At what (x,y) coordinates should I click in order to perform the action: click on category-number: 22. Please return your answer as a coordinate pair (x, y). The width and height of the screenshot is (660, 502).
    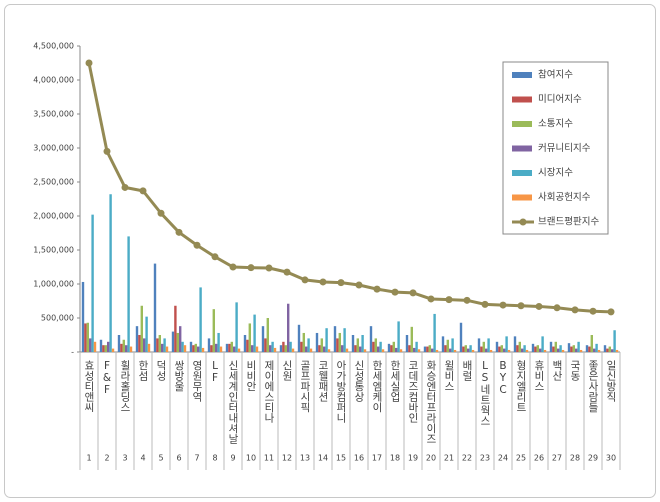
    Looking at the image, I should click on (467, 458).